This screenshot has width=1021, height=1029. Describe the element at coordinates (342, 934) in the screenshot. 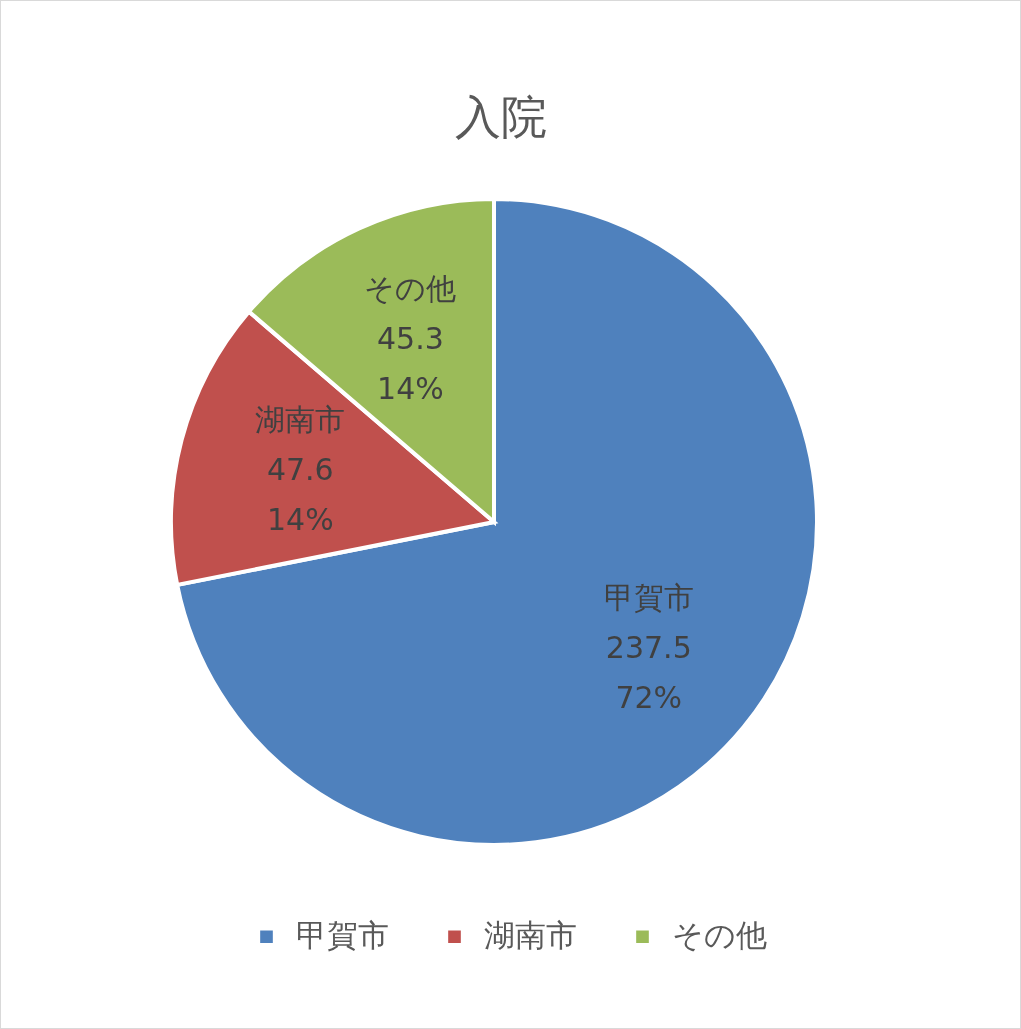

I see `legend-label: 甲賀市` at that location.